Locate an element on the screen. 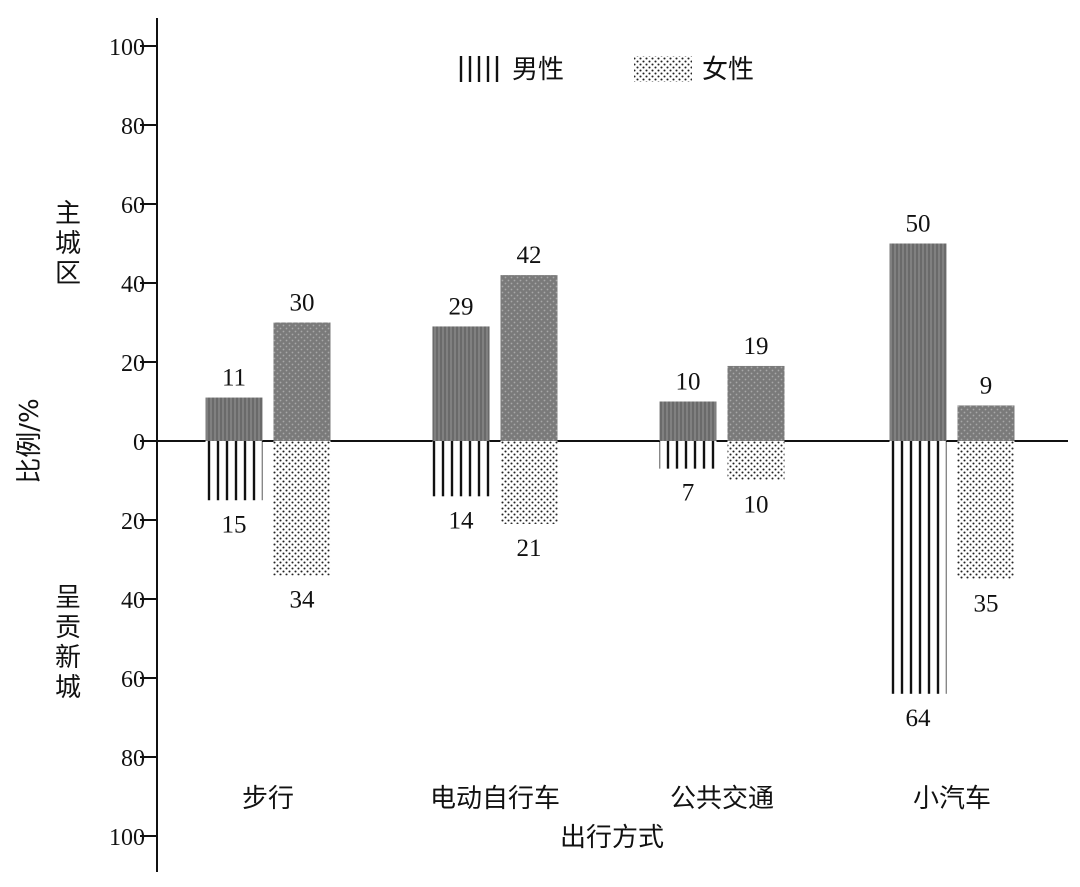  upper-region-label: 主城区 is located at coordinates (68, 244).